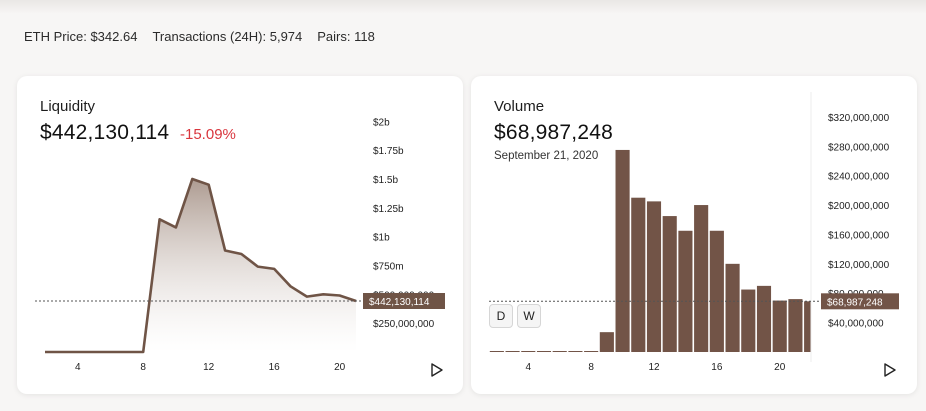  What do you see at coordinates (105, 132) in the screenshot?
I see `liquidity-value: $442,130,114` at bounding box center [105, 132].